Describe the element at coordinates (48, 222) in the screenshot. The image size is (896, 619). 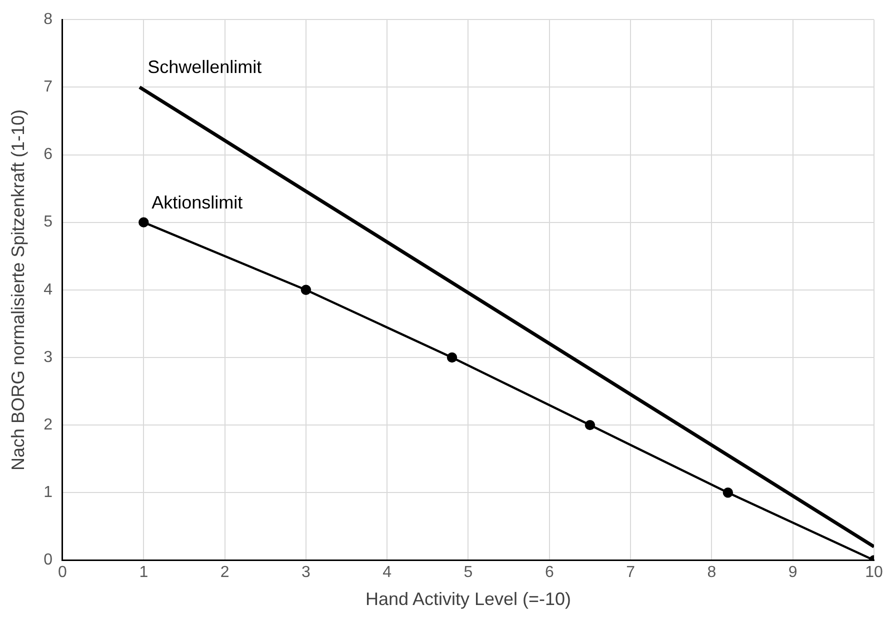
I see `y-tick-label: 5` at that location.